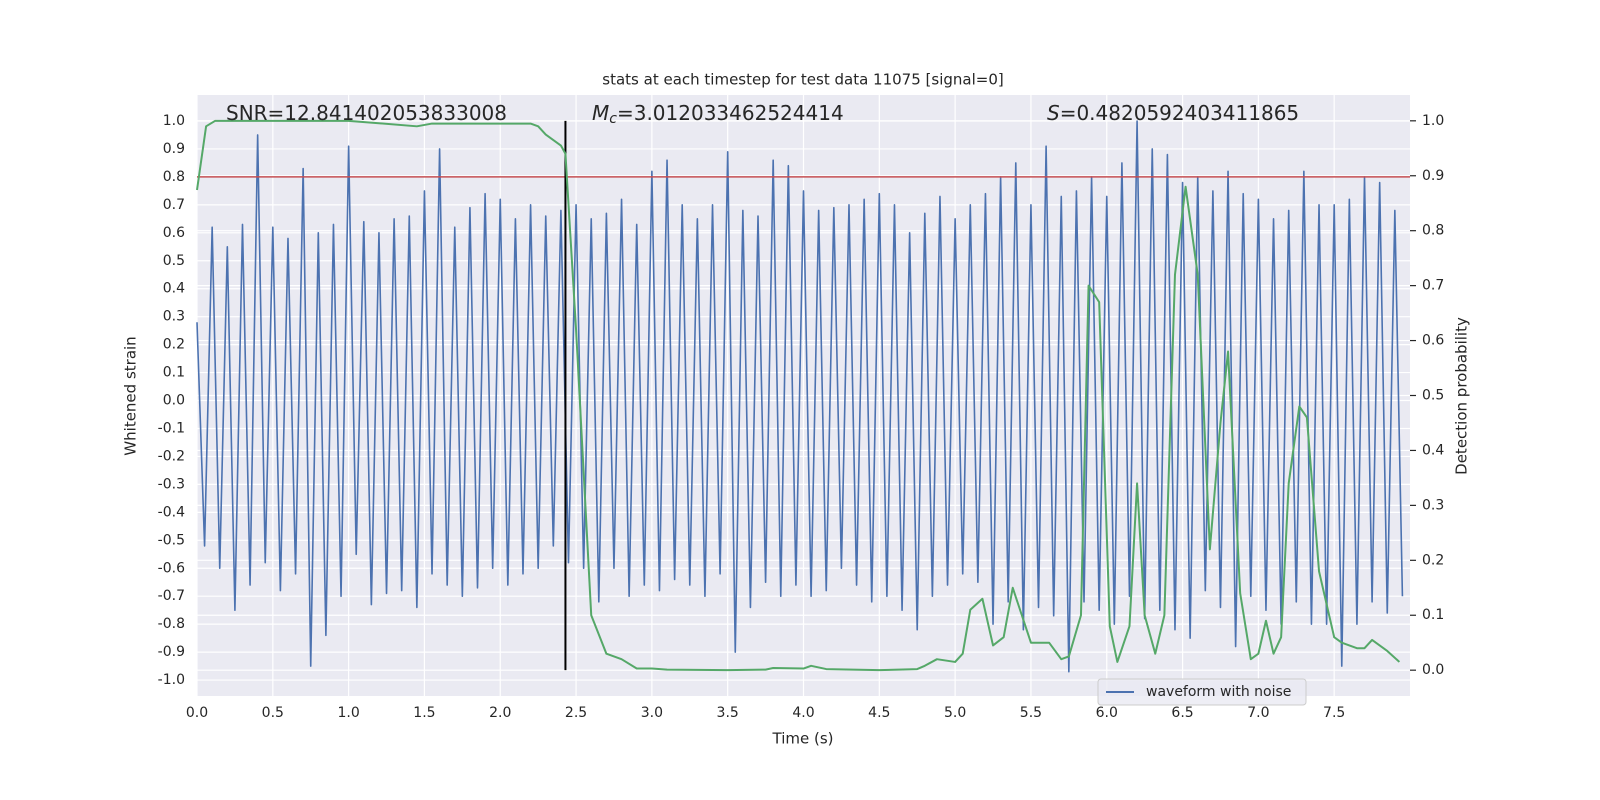 Image resolution: width=1600 pixels, height=800 pixels. What do you see at coordinates (1433, 505) in the screenshot?
I see `y2-tick-label: 0.3` at bounding box center [1433, 505].